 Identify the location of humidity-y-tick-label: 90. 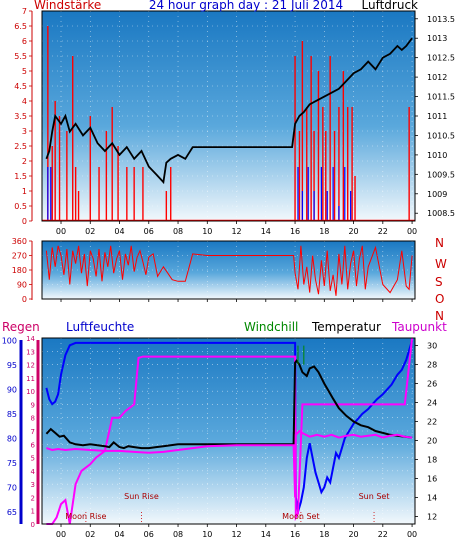
(12, 389).